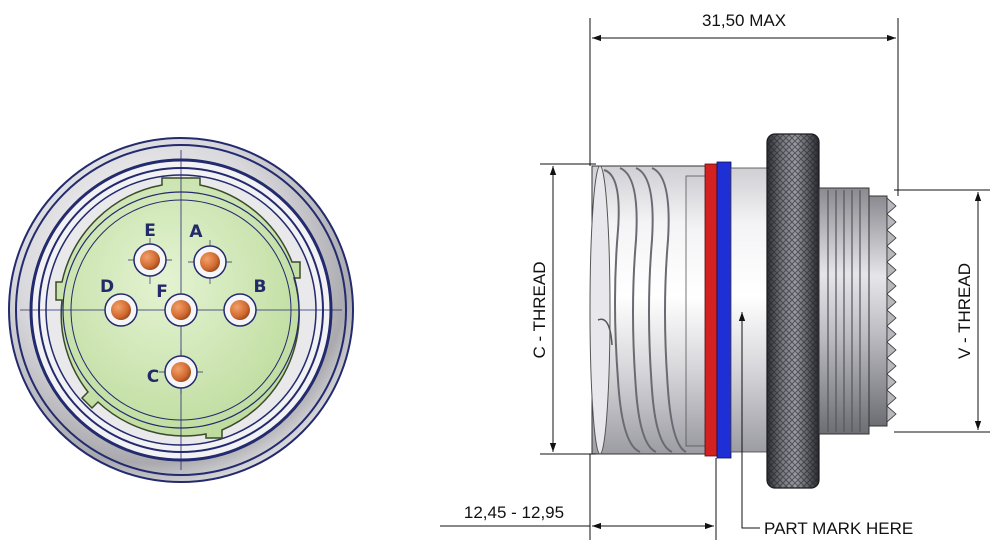  Describe the element at coordinates (245, 302) in the screenshot. I see `pin-B: B` at that location.